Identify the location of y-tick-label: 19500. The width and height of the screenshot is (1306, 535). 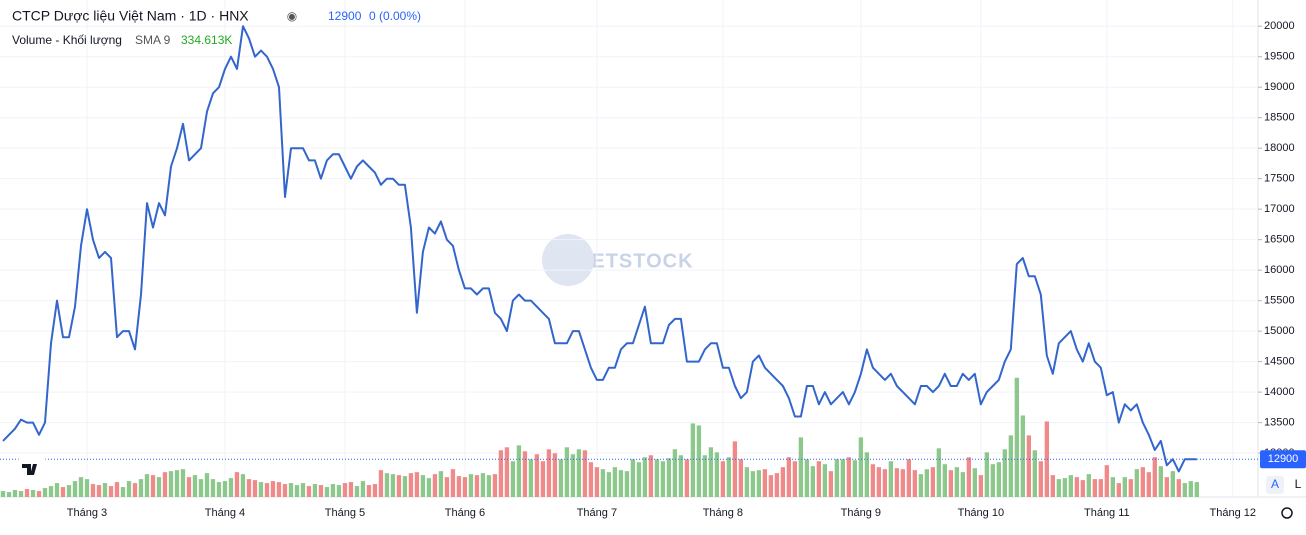
(1279, 57).